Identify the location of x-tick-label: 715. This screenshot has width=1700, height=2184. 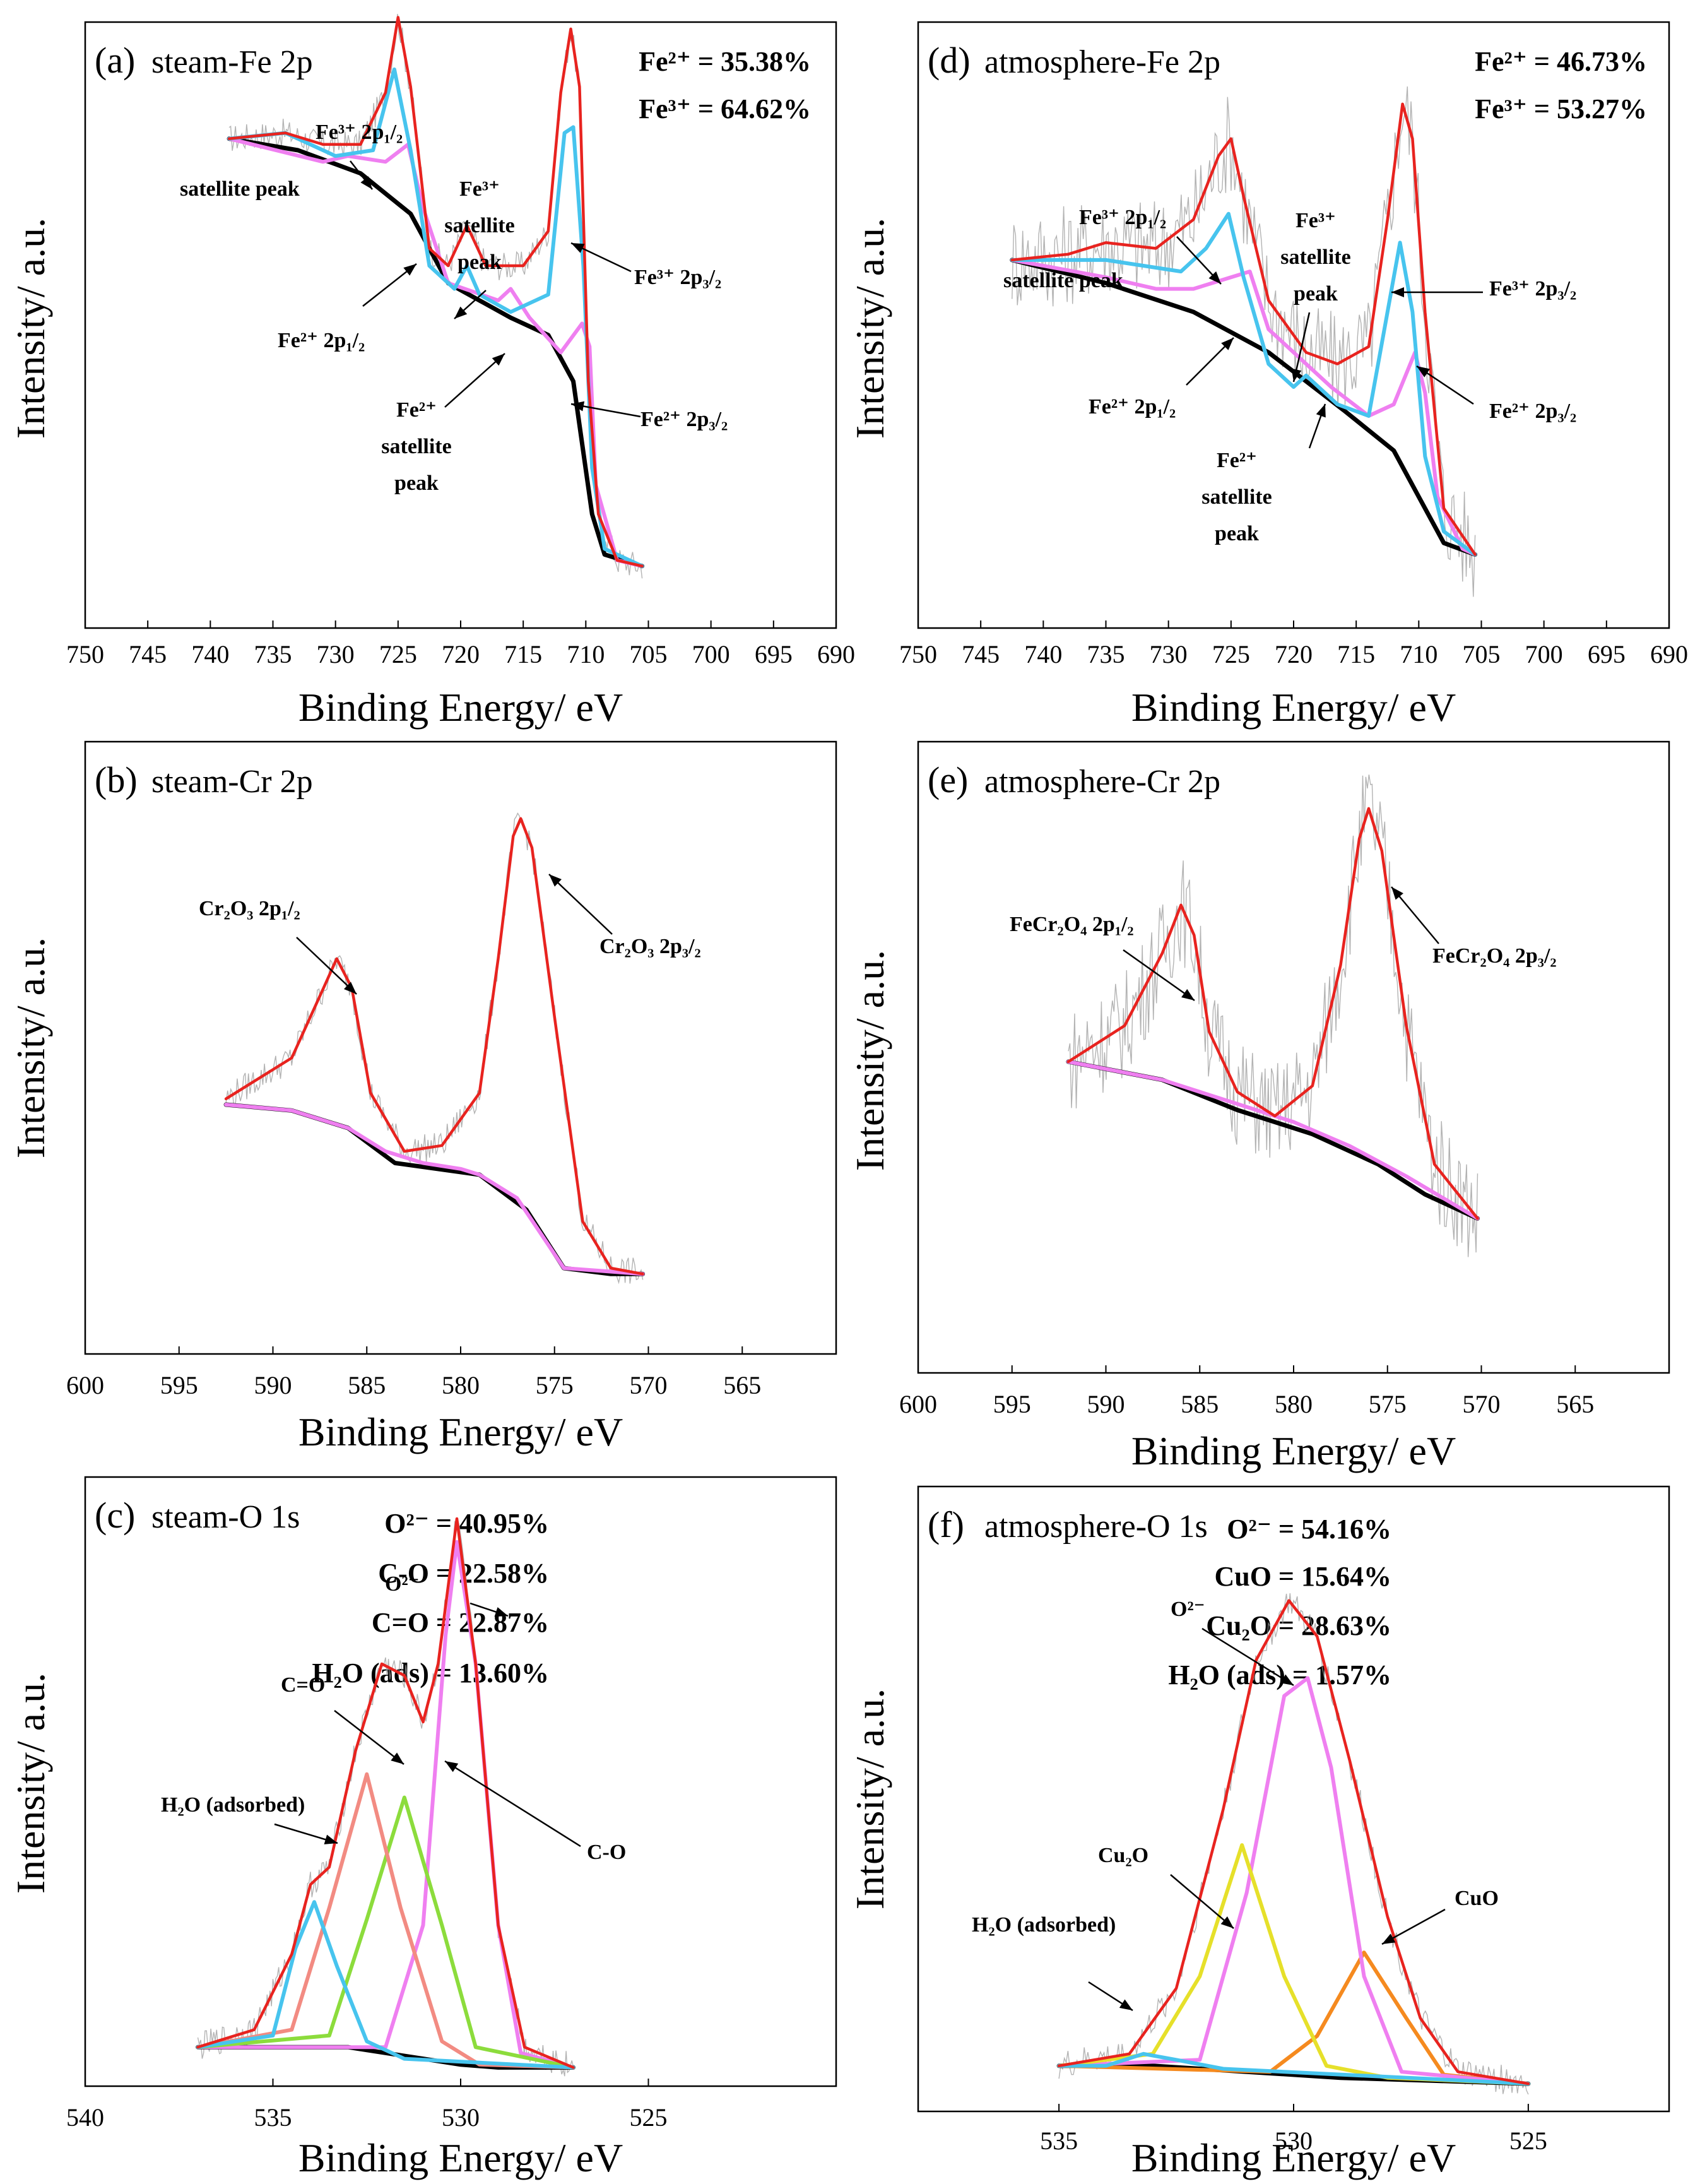
(1356, 654).